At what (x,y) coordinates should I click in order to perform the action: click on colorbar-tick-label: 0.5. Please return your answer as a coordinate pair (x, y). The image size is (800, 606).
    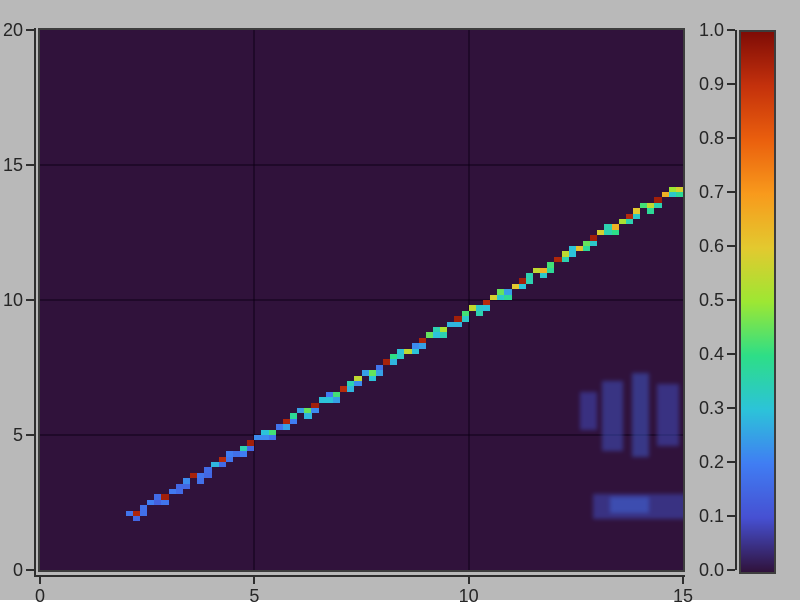
    Looking at the image, I should click on (711, 300).